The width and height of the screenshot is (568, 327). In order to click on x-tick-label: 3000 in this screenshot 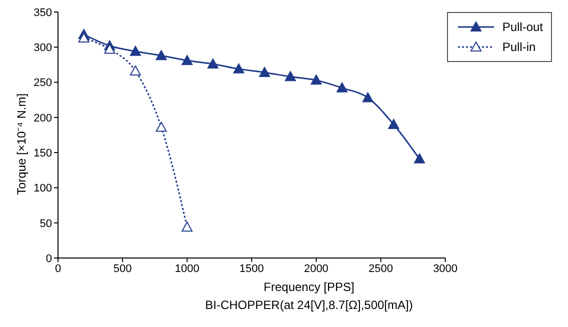, I will do `click(445, 268)`.